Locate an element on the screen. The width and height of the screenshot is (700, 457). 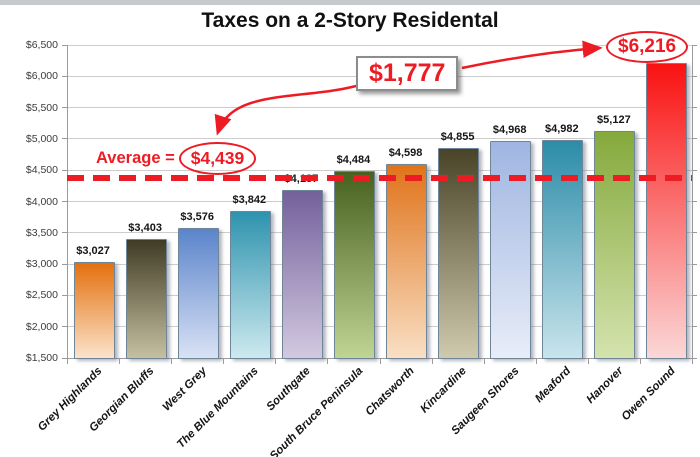
y-axis-tick-label: $2,500 is located at coordinates (41, 295).